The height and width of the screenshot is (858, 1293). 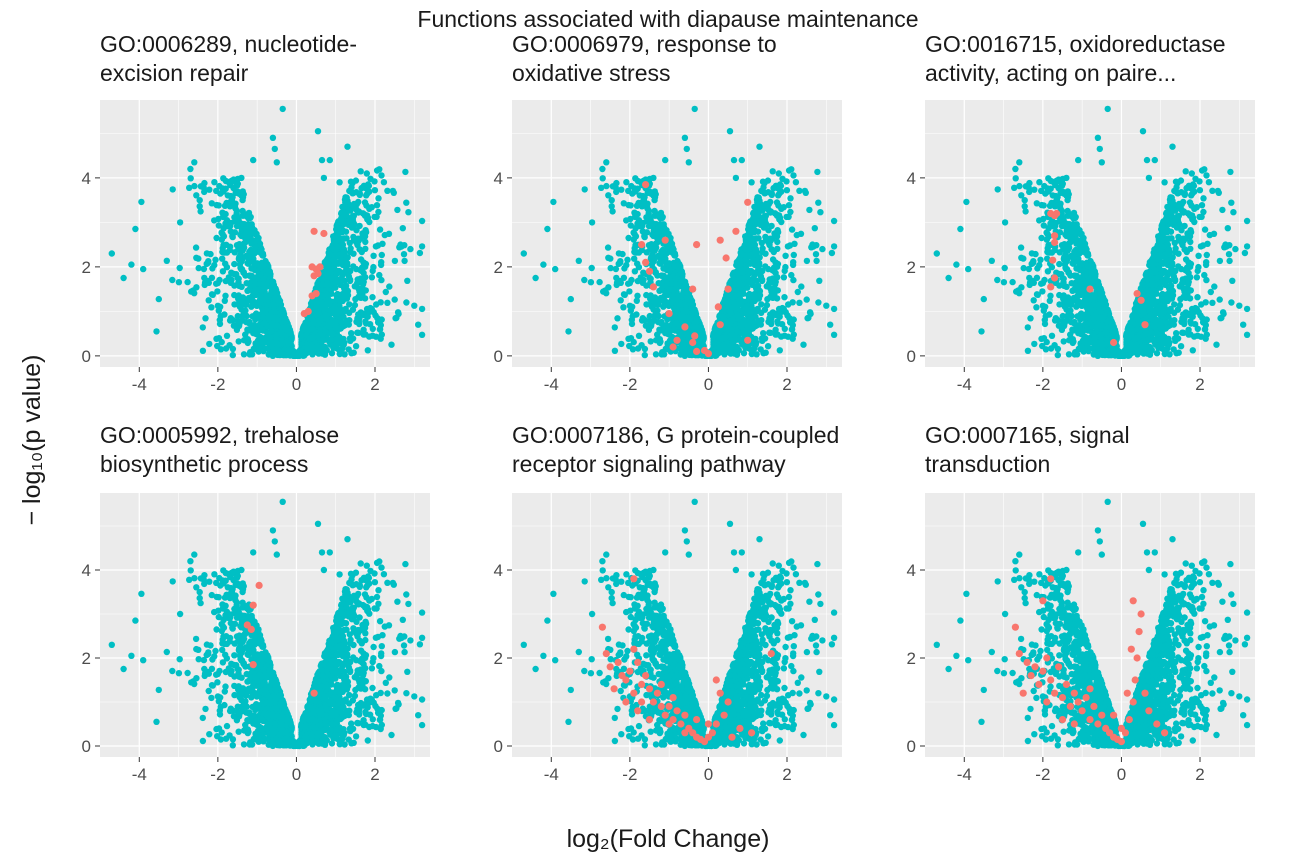 What do you see at coordinates (708, 384) in the screenshot?
I see `x-tick-label: 0` at bounding box center [708, 384].